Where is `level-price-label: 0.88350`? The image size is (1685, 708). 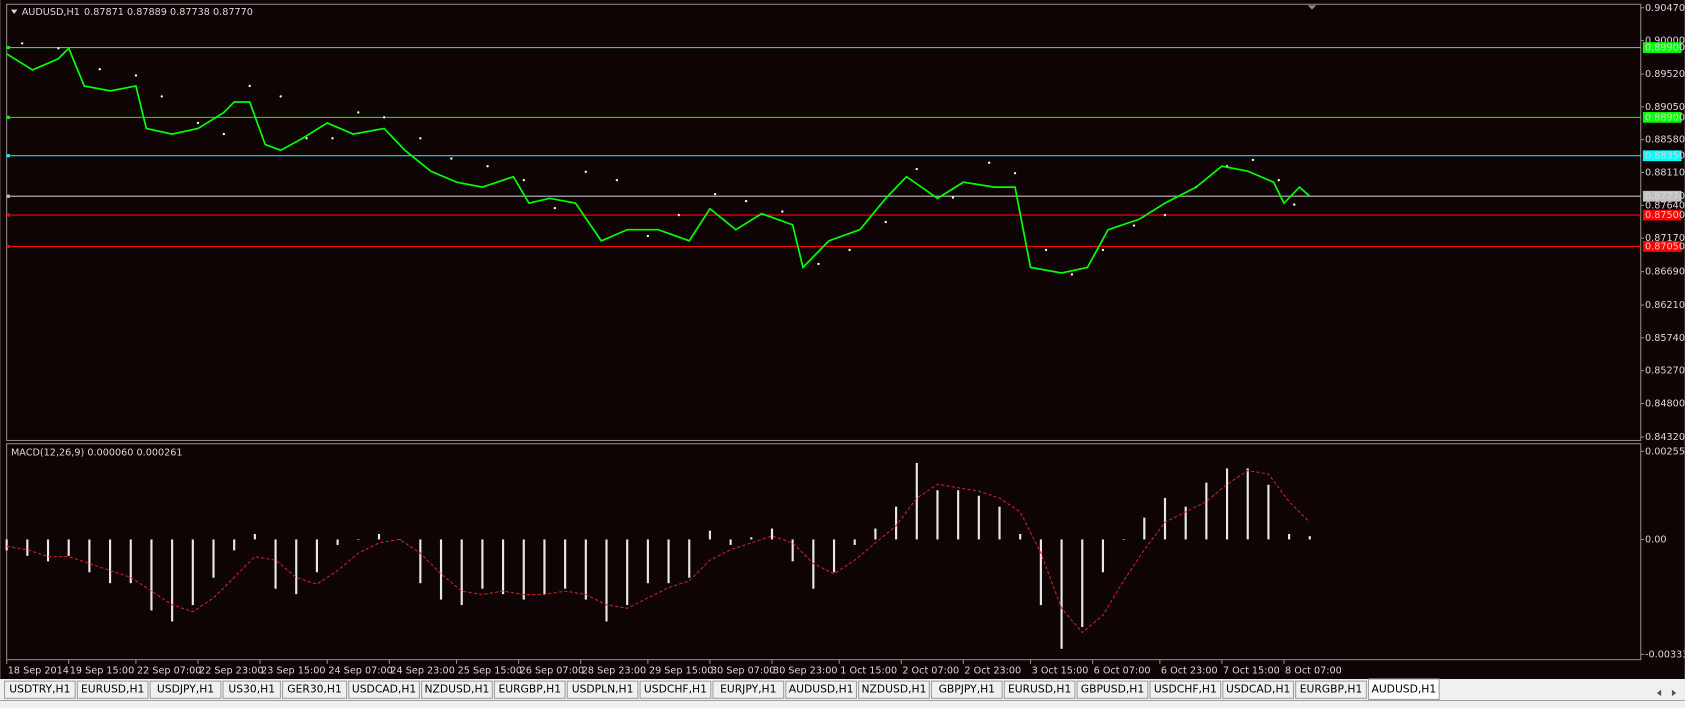 level-price-label: 0.88350 is located at coordinates (1665, 156).